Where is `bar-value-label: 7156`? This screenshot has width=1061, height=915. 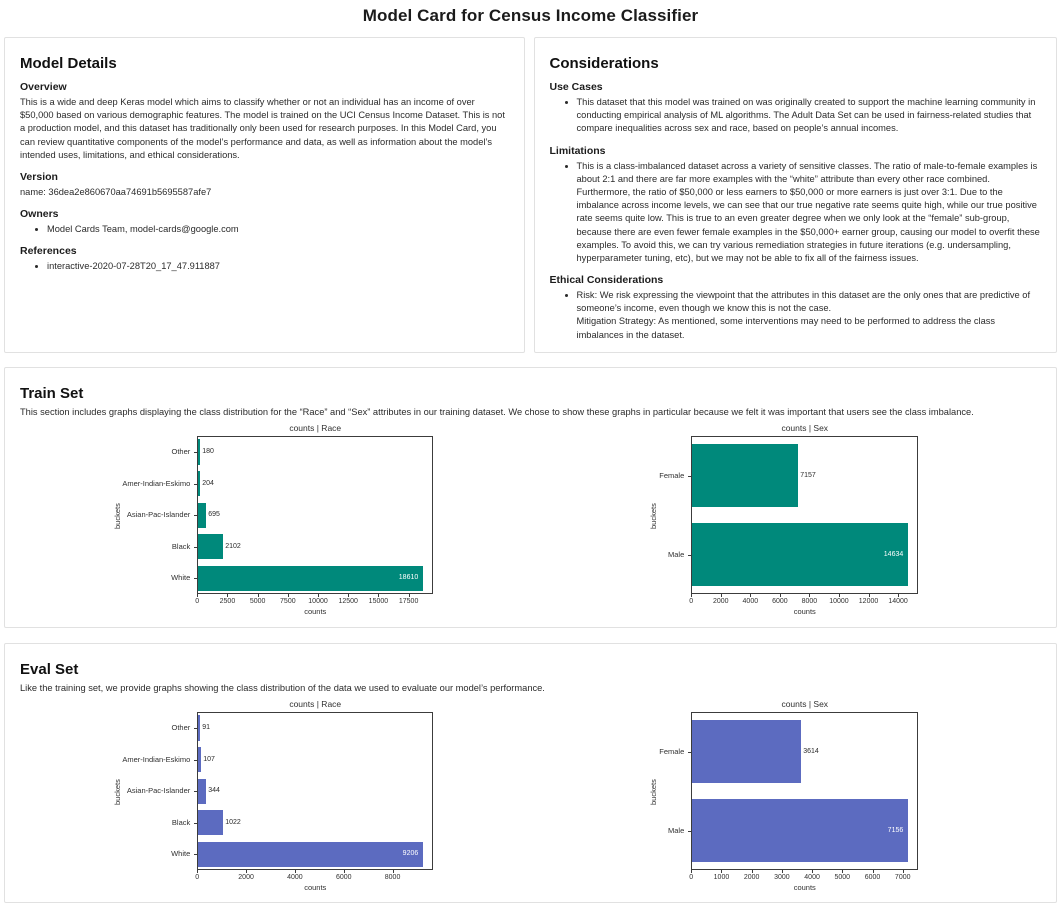
bar-value-label: 7156 is located at coordinates (895, 830).